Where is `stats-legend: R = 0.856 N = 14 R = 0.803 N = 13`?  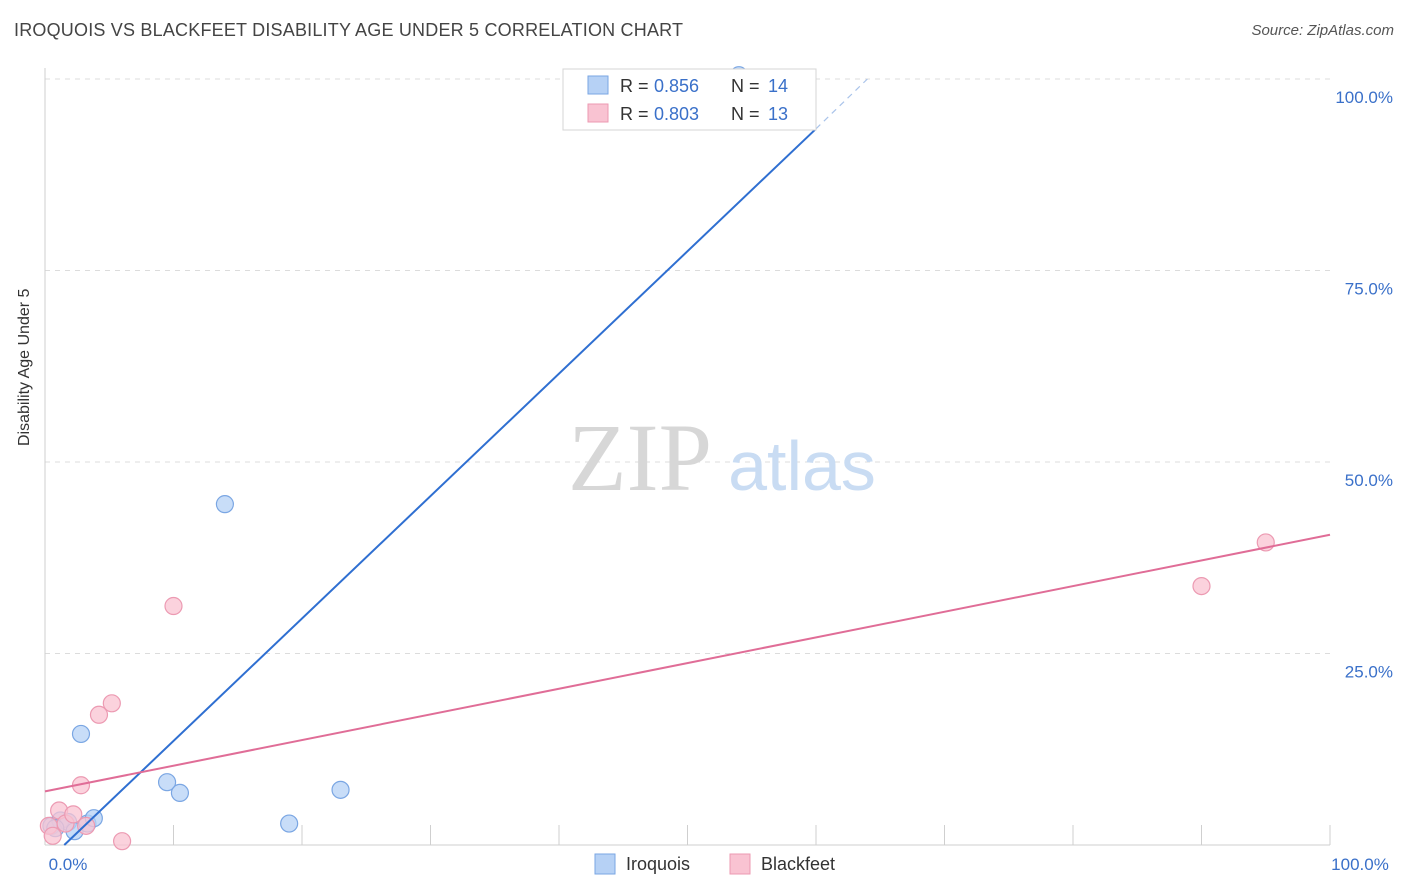 stats-legend: R = 0.856 N = 14 R = 0.803 N = 13 is located at coordinates (689, 99).